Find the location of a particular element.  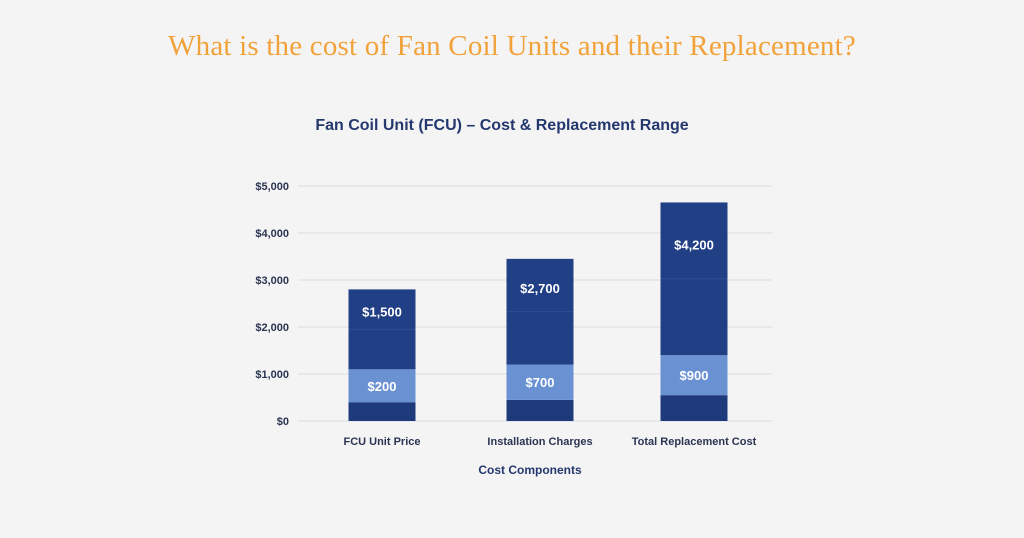

data-label-layer: $200 $1,500 $700 $2,700 $900 $4,200 is located at coordinates (538, 315).